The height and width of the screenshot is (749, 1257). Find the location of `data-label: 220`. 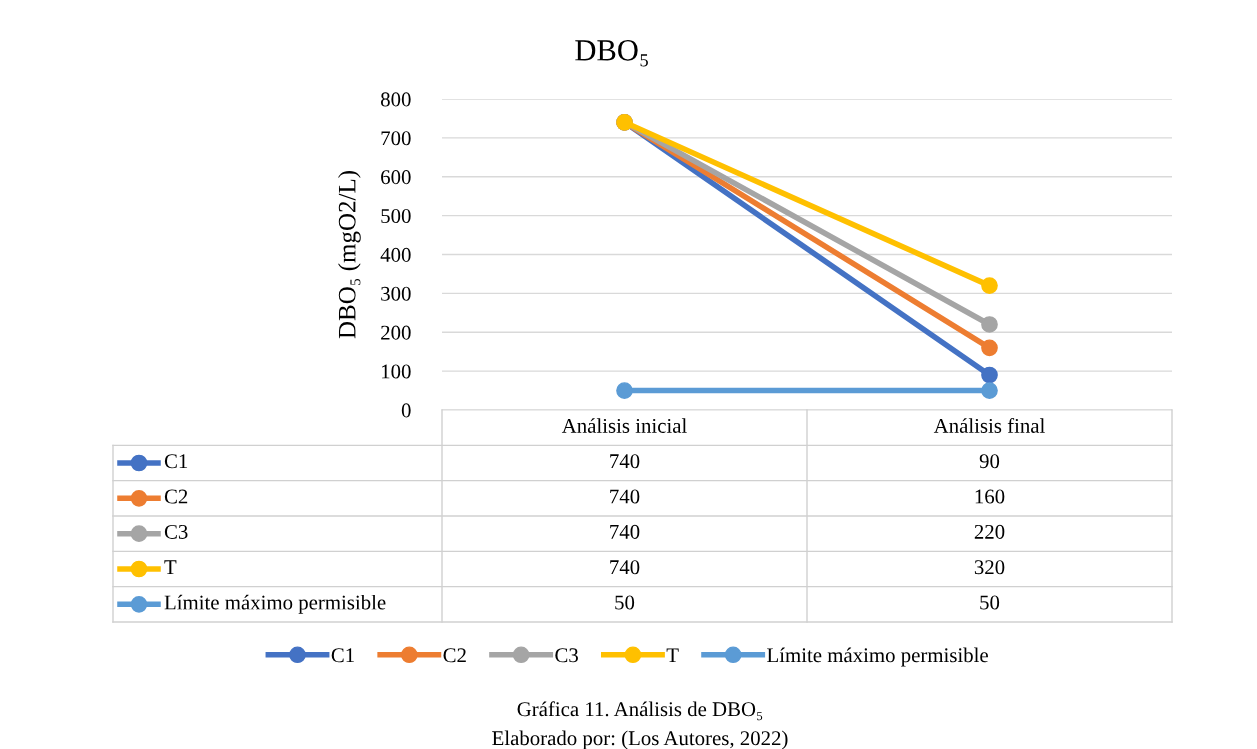

data-label: 220 is located at coordinates (989, 531).